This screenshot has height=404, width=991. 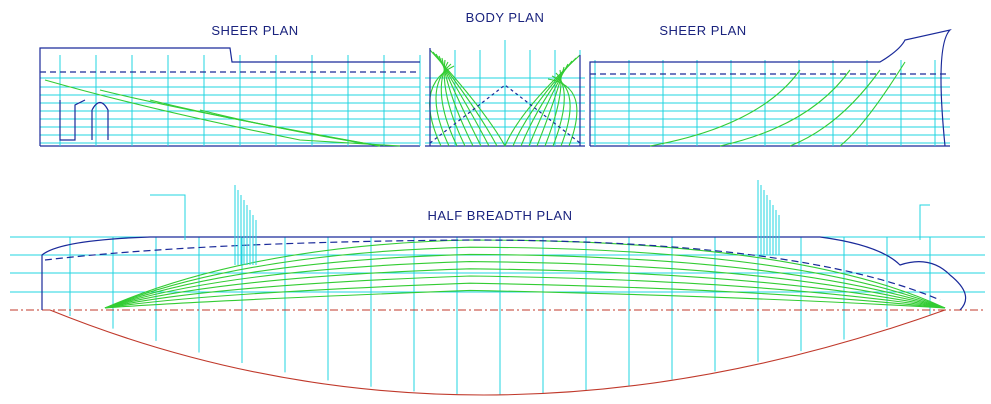 I want to click on body-outline, so click(x=505, y=97).